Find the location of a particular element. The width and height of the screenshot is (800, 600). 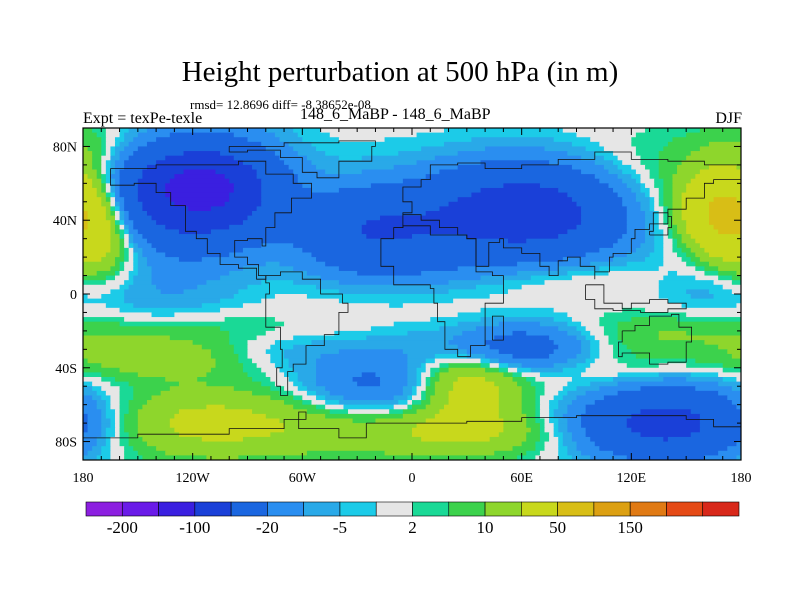

y-tick-label: 80N is located at coordinates (65, 147).